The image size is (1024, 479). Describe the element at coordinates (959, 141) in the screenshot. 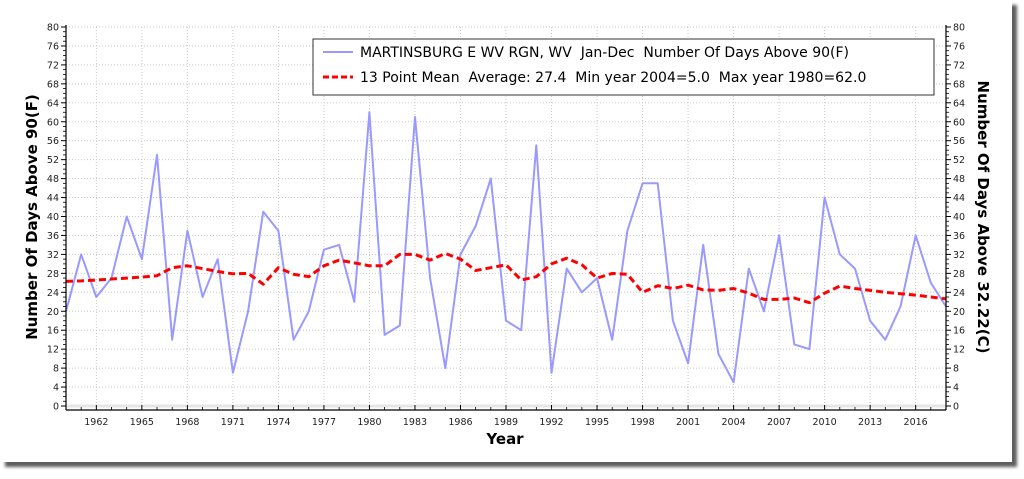

I see `y-tick-label-right: 56` at that location.